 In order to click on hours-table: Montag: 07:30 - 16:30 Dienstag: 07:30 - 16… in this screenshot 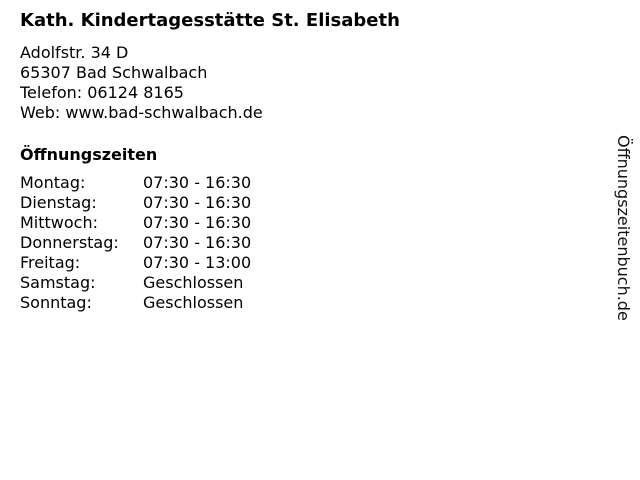, I will do `click(135, 243)`.